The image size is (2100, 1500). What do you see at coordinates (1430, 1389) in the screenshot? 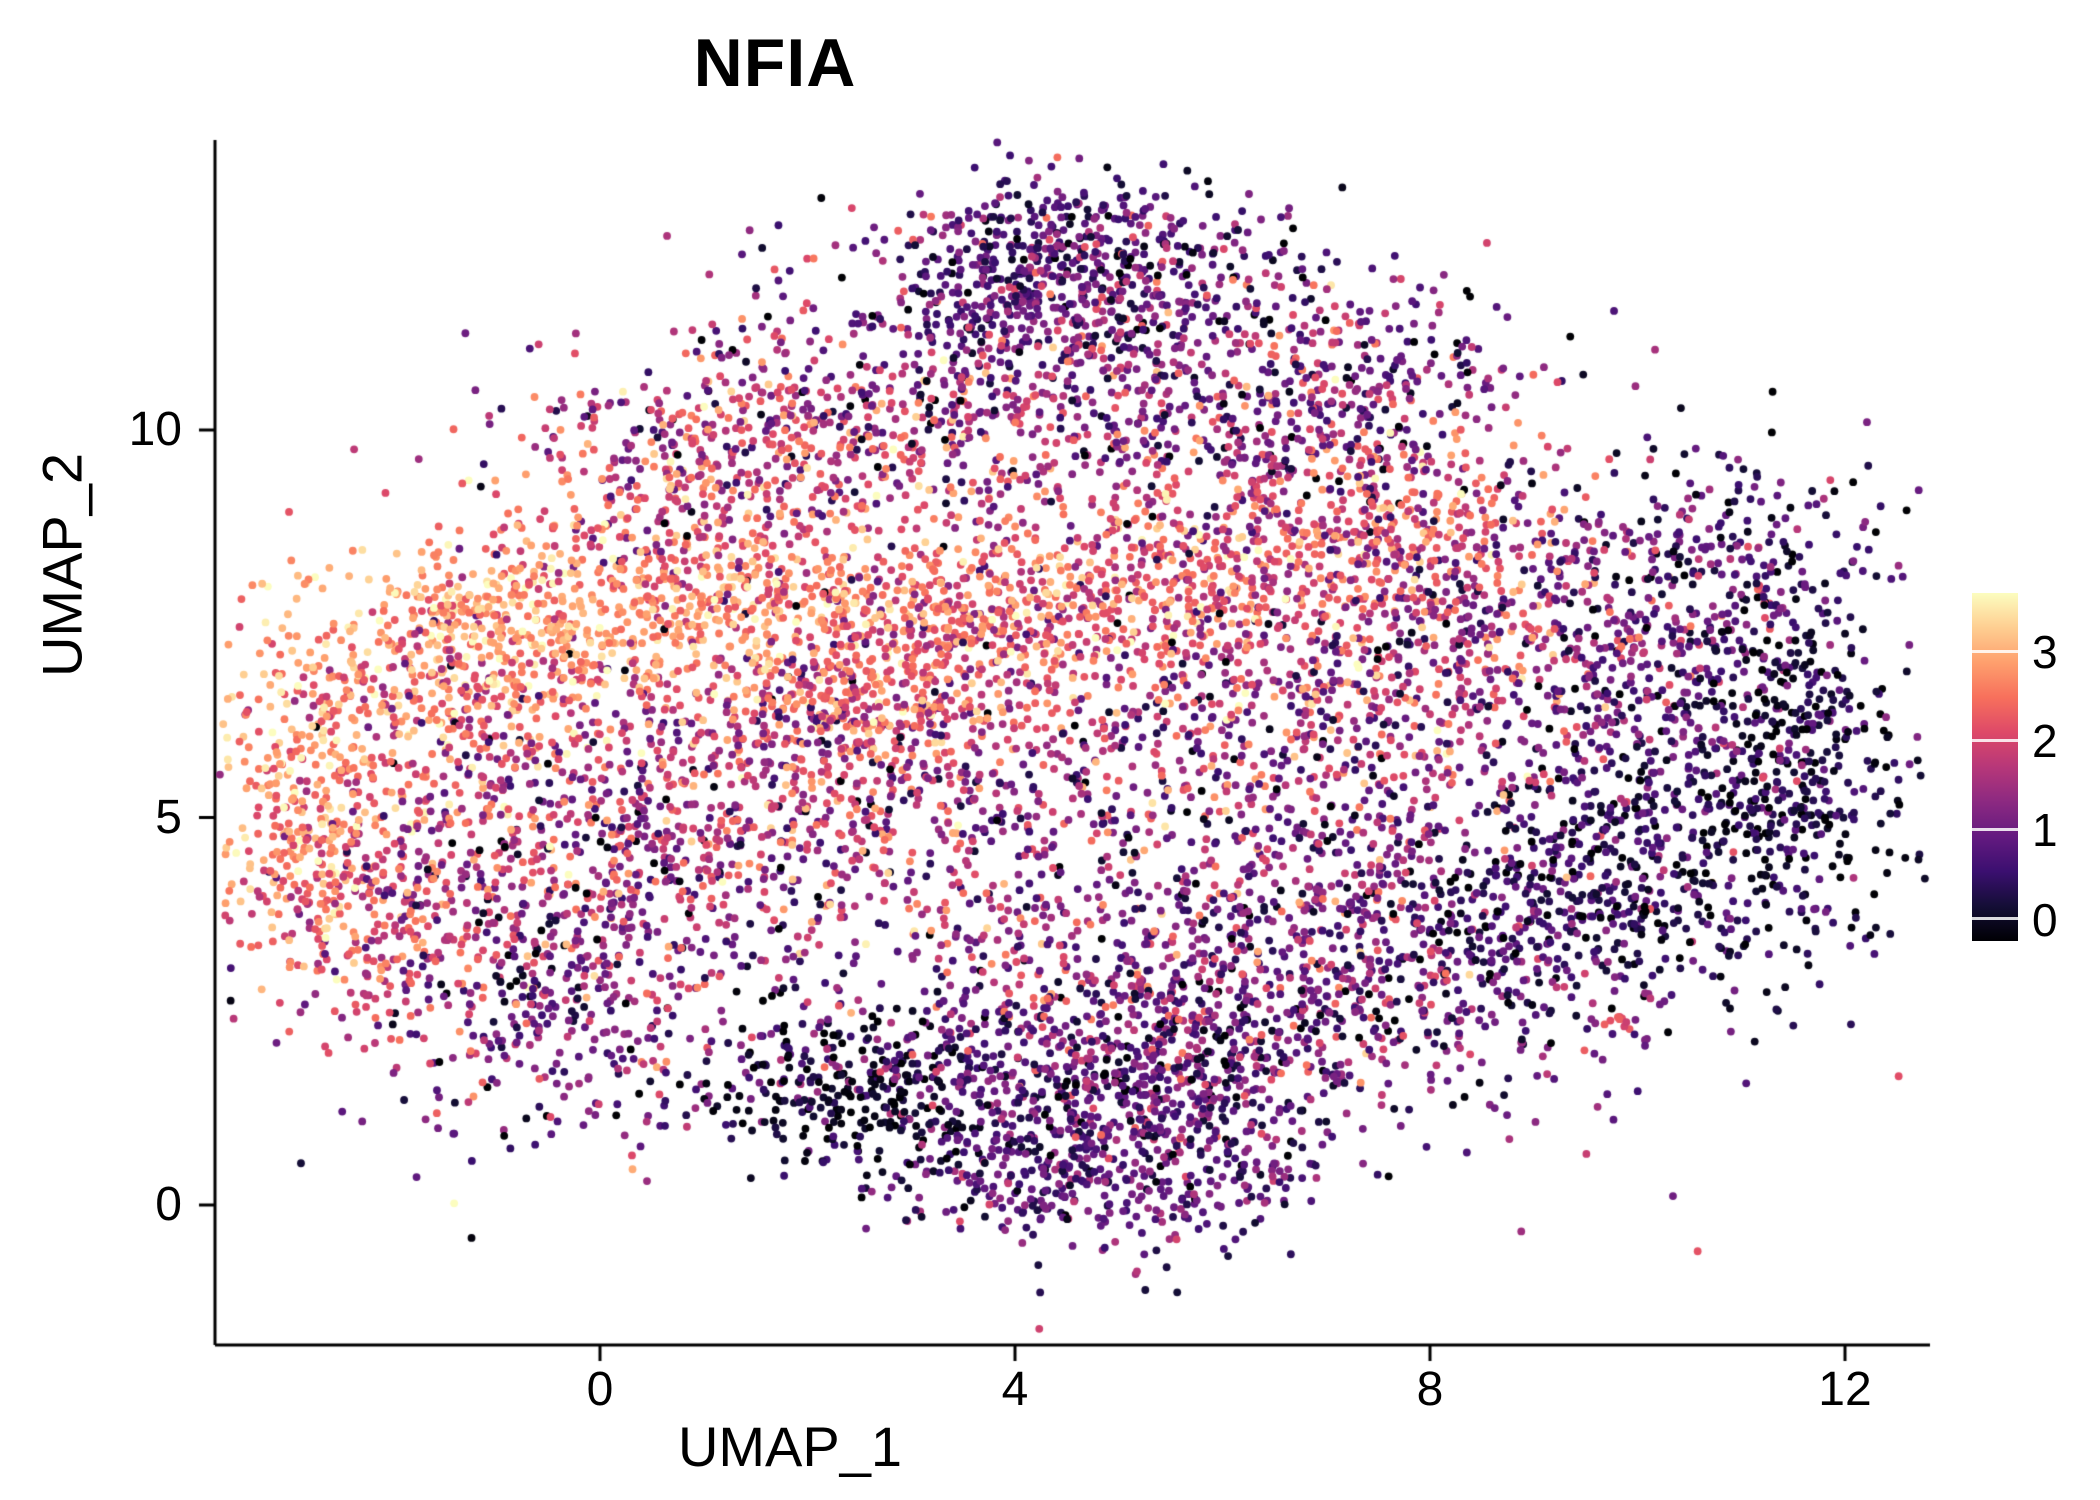
I see `x-tick-label: 8` at bounding box center [1430, 1389].